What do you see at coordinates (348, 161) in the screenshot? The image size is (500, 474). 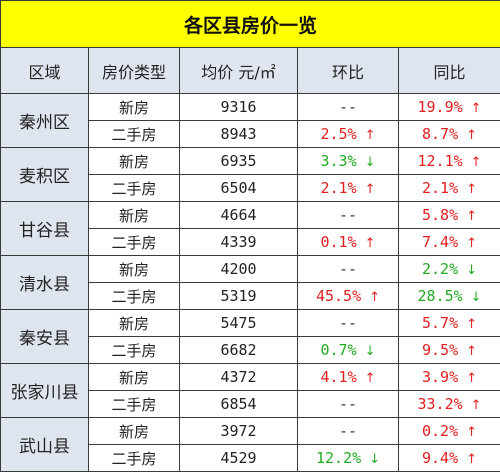 I see `mom-cell: 3.3% ↓` at bounding box center [348, 161].